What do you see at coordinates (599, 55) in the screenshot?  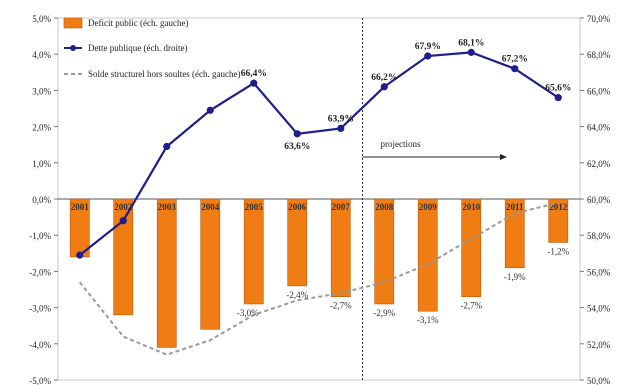 I see `right-tick-label: 68,0%` at bounding box center [599, 55].